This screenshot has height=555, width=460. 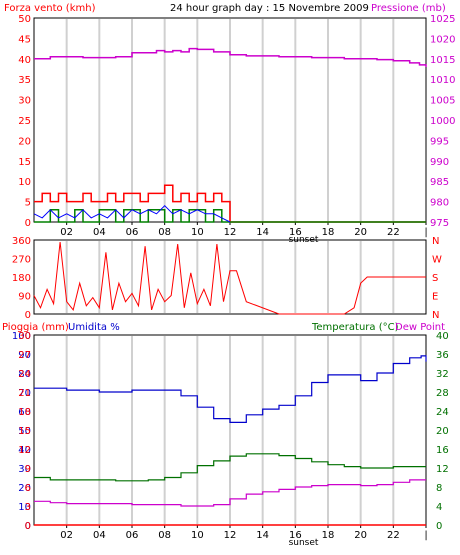 I want to click on wind-speed-tick-label: 0, so click(x=28, y=223).